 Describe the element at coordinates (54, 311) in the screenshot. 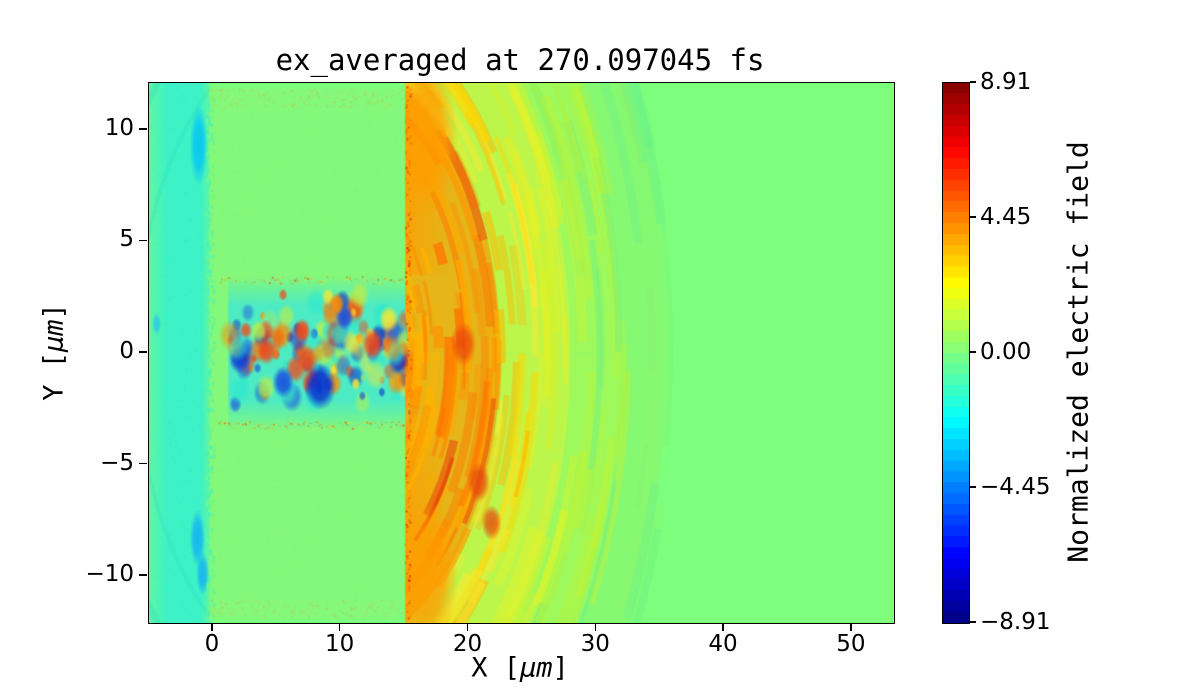

I see `y-axis-label-close: ]` at that location.